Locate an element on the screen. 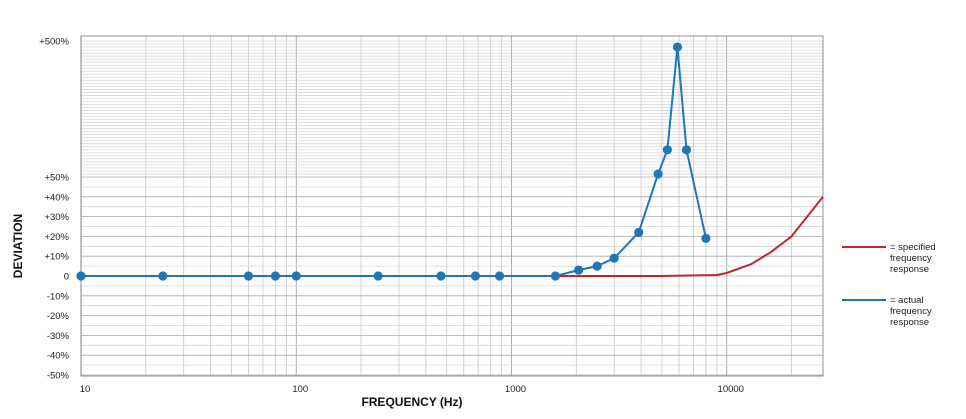  y-tick-label: +30% is located at coordinates (56, 217).